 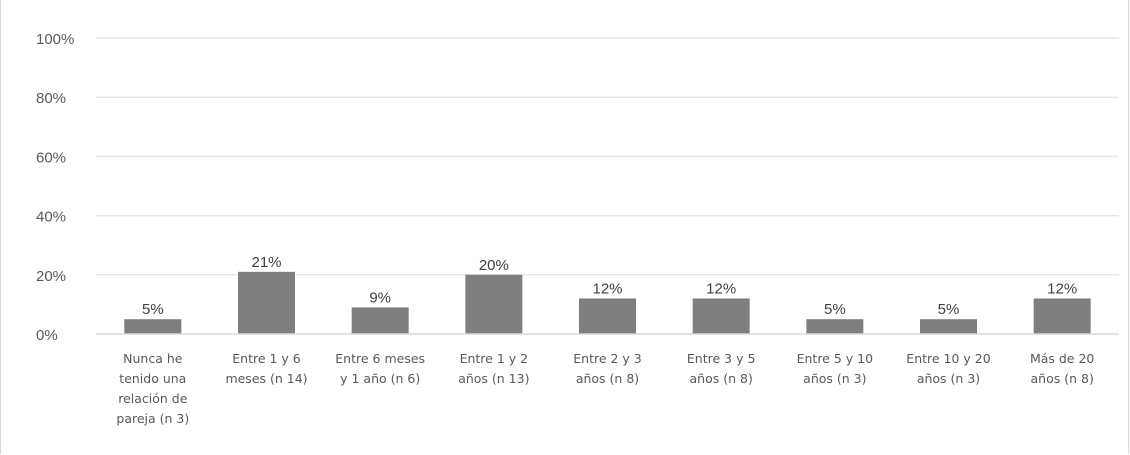 What do you see at coordinates (153, 358) in the screenshot?
I see `category-label-line: Nunca he` at bounding box center [153, 358].